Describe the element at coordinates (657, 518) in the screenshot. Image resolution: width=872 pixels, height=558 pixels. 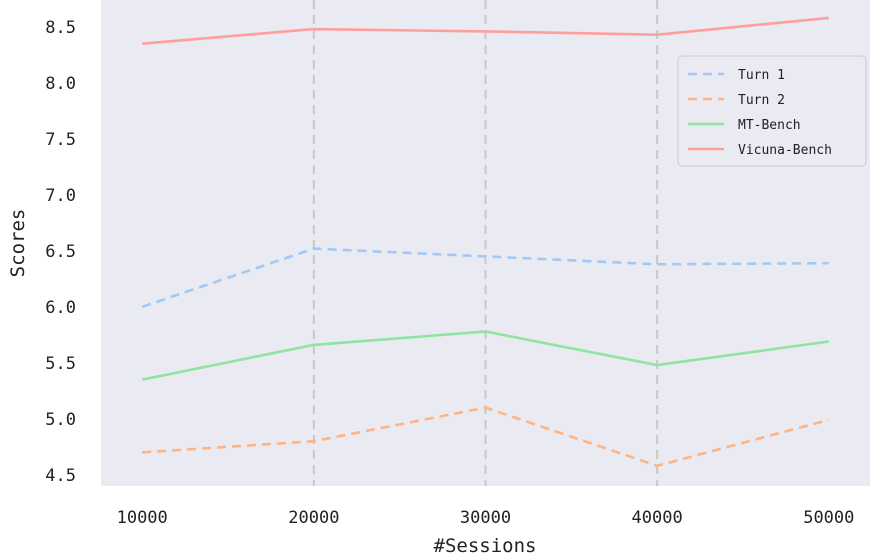
I see `x-tick-label: 40000` at that location.